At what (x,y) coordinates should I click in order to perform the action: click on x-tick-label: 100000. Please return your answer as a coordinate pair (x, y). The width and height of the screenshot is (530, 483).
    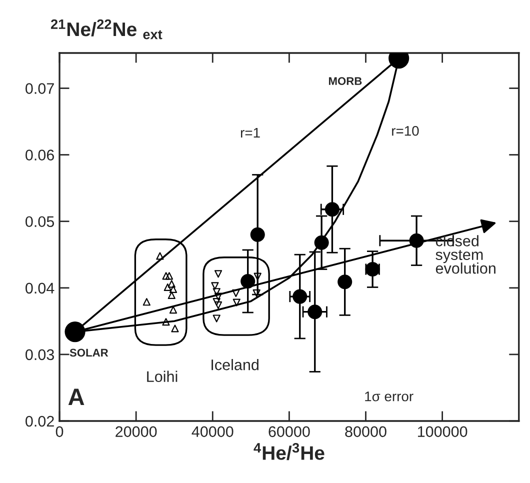
    Looking at the image, I should click on (443, 432).